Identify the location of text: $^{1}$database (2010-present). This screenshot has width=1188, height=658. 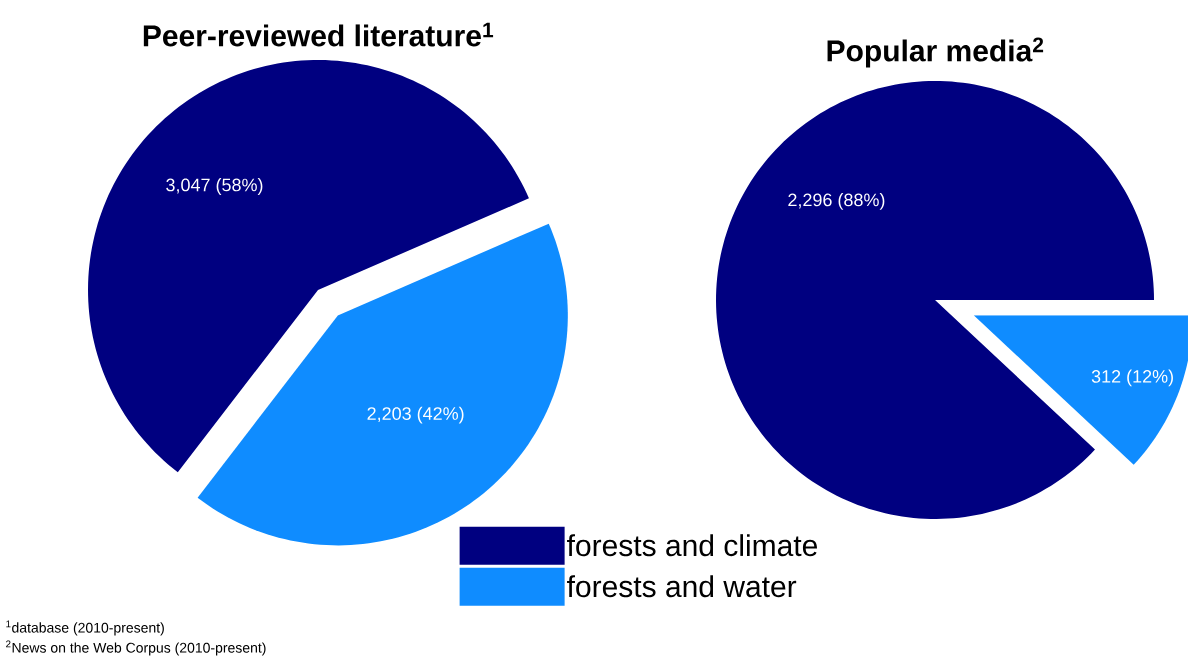
(85, 628).